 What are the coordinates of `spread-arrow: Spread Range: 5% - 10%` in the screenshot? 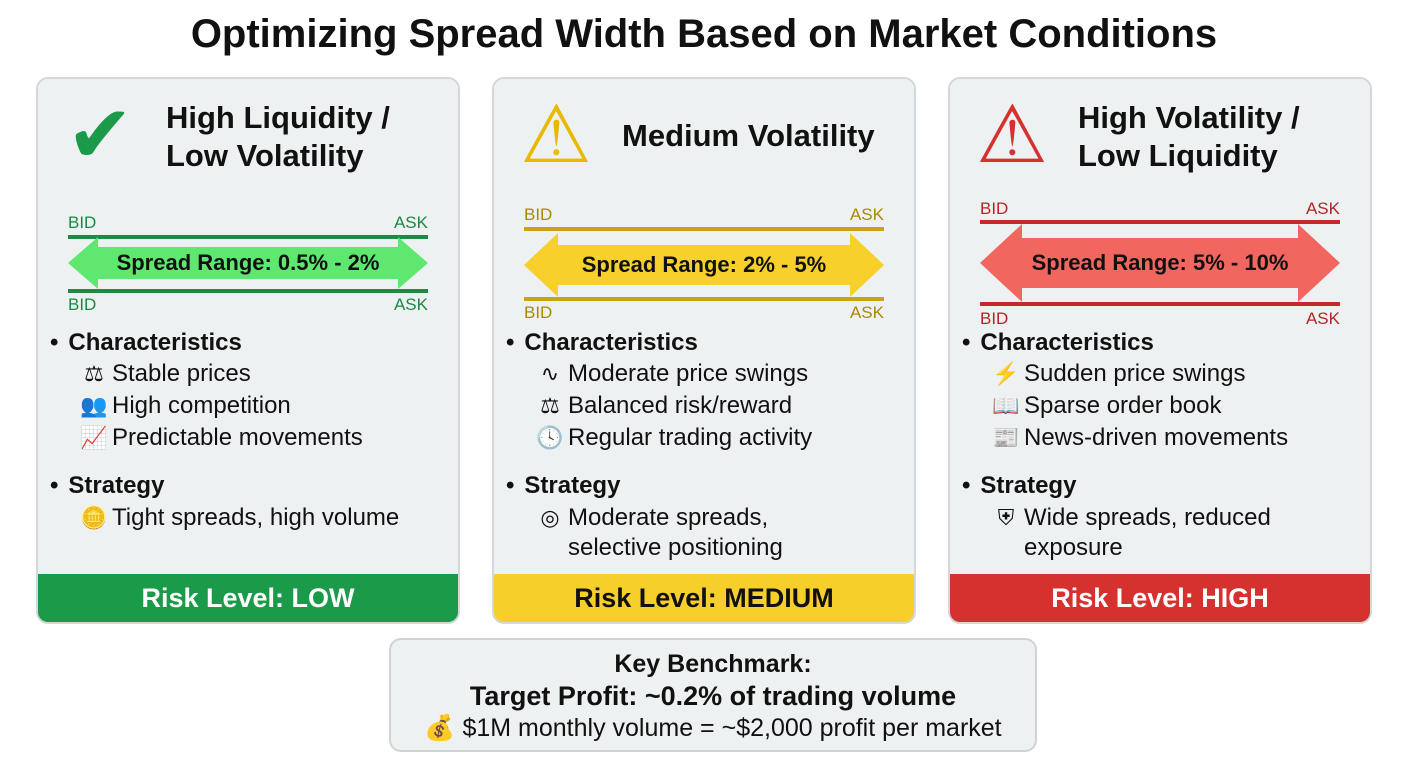 It's located at (1160, 263).